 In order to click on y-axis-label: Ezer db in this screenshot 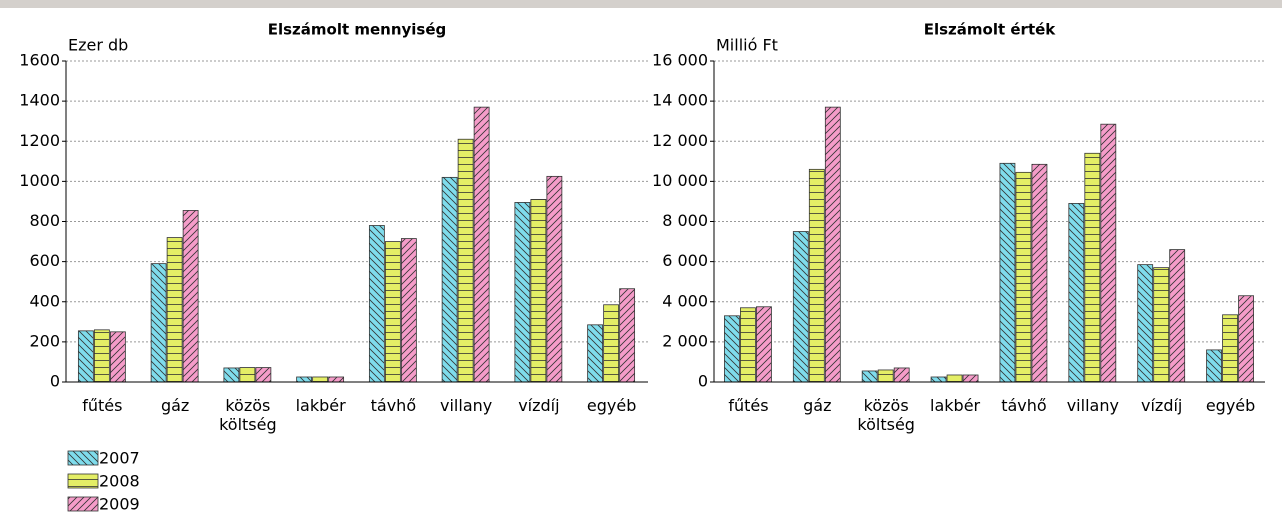, I will do `click(98, 45)`.